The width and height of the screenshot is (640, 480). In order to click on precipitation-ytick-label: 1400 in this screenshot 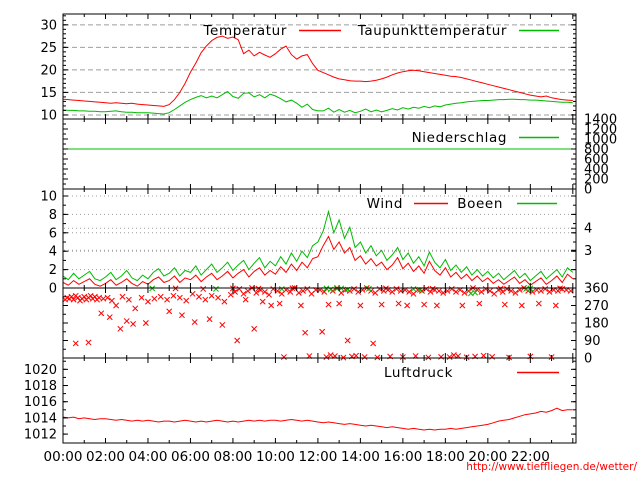, I will do `click(600, 120)`.